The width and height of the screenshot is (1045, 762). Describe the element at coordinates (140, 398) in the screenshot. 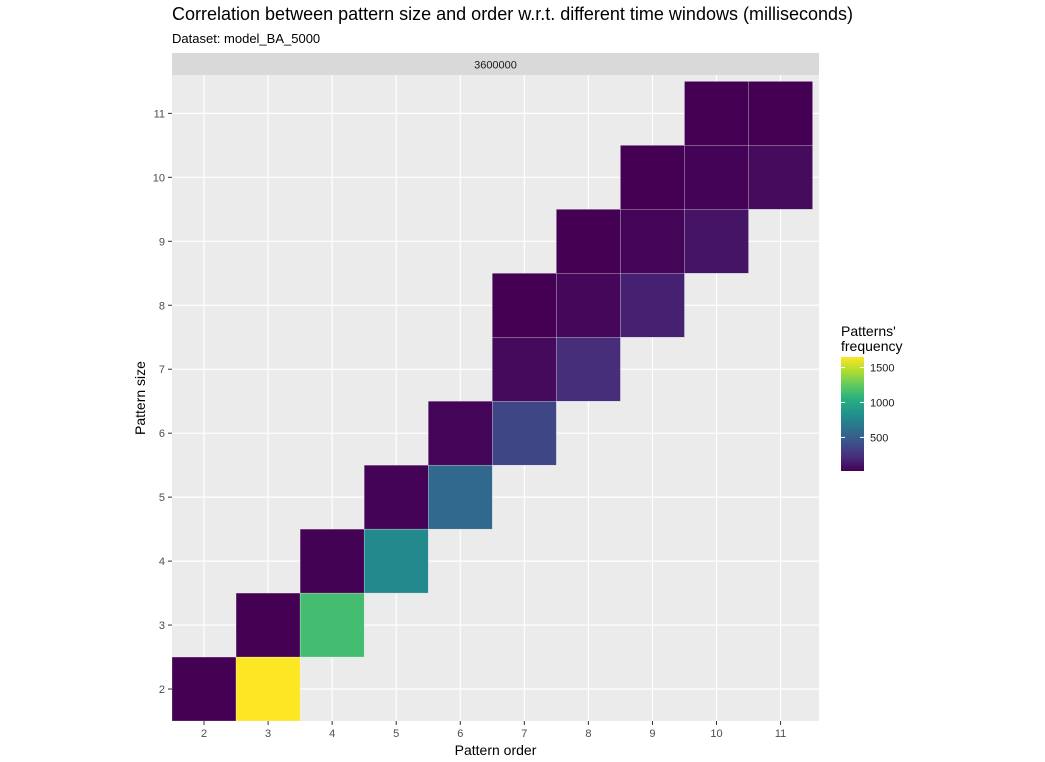

I see `y-axis-title: Pattern size` at that location.